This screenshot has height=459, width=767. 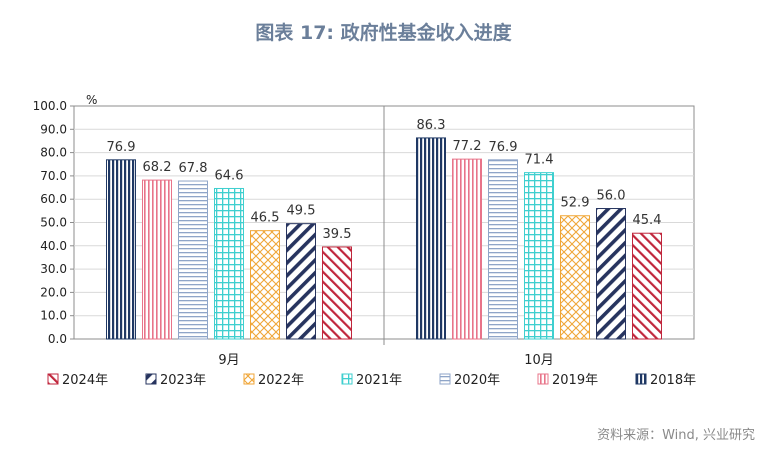 What do you see at coordinates (647, 220) in the screenshot?
I see `data-label: 45.4` at bounding box center [647, 220].